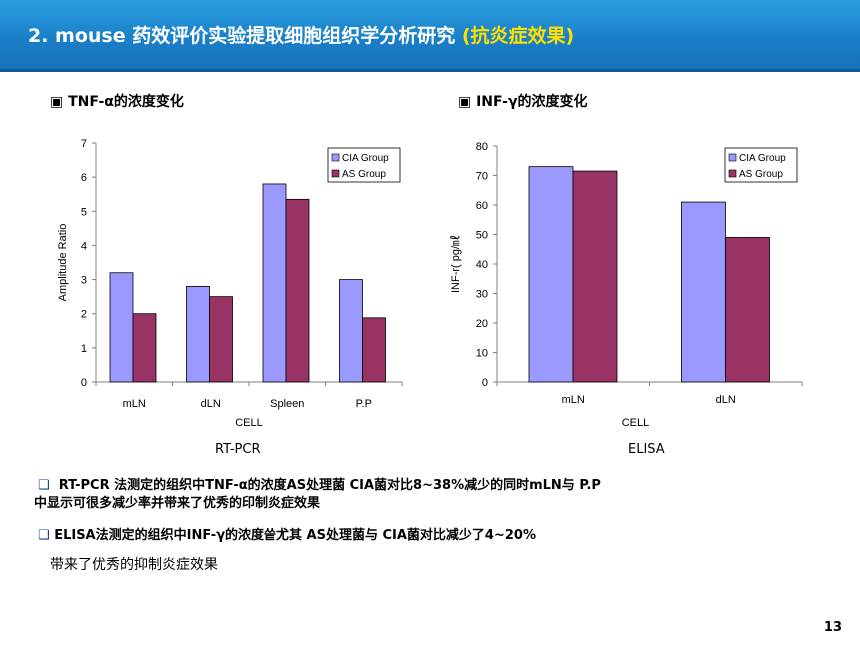 This screenshot has width=860, height=645. Describe the element at coordinates (762, 158) in the screenshot. I see `inf-legend-label: CIA Group` at that location.